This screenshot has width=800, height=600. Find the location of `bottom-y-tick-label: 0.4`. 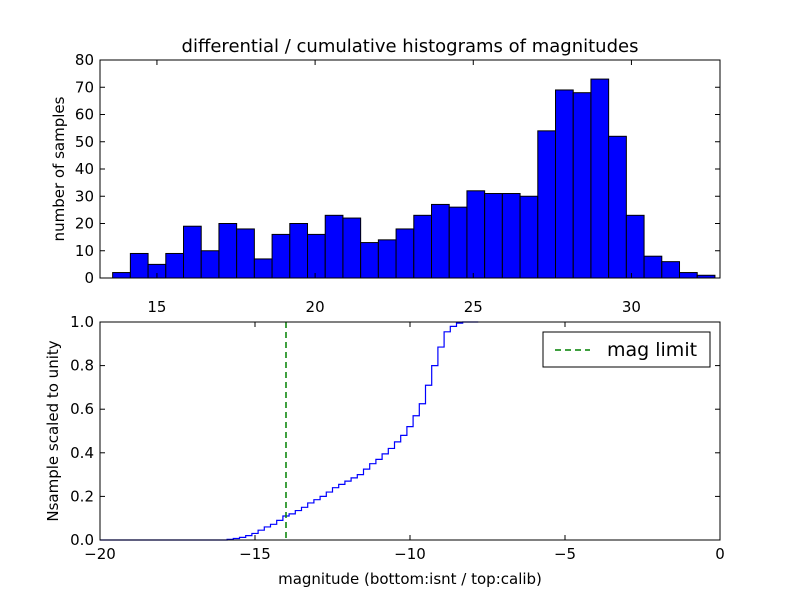

bottom-y-tick-label: 0.4 is located at coordinates (82, 453).